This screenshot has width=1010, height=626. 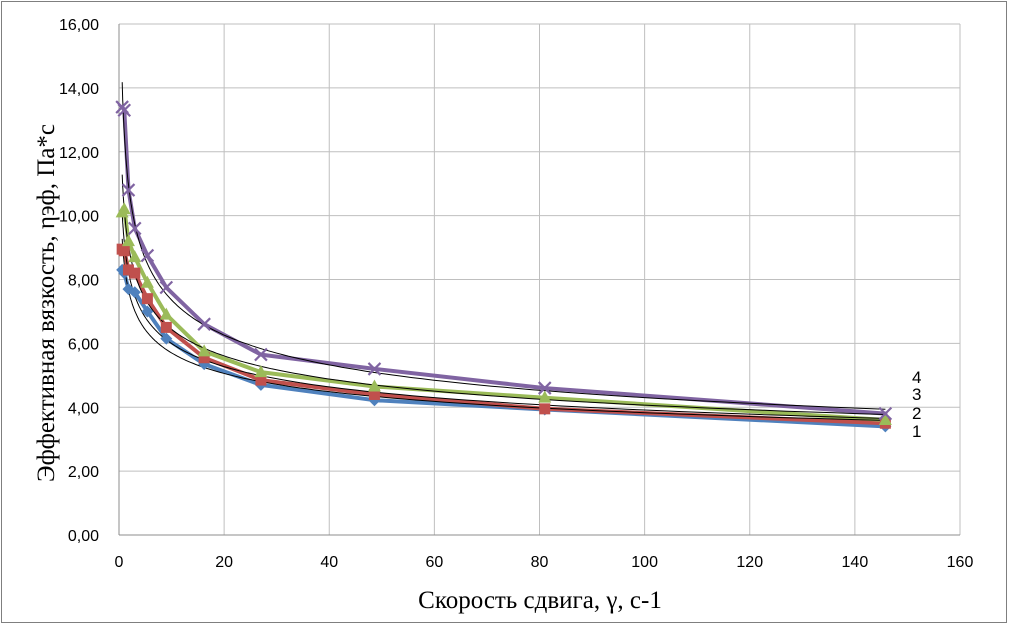 What do you see at coordinates (916, 413) in the screenshot?
I see `curve-label-2: 2` at bounding box center [916, 413].